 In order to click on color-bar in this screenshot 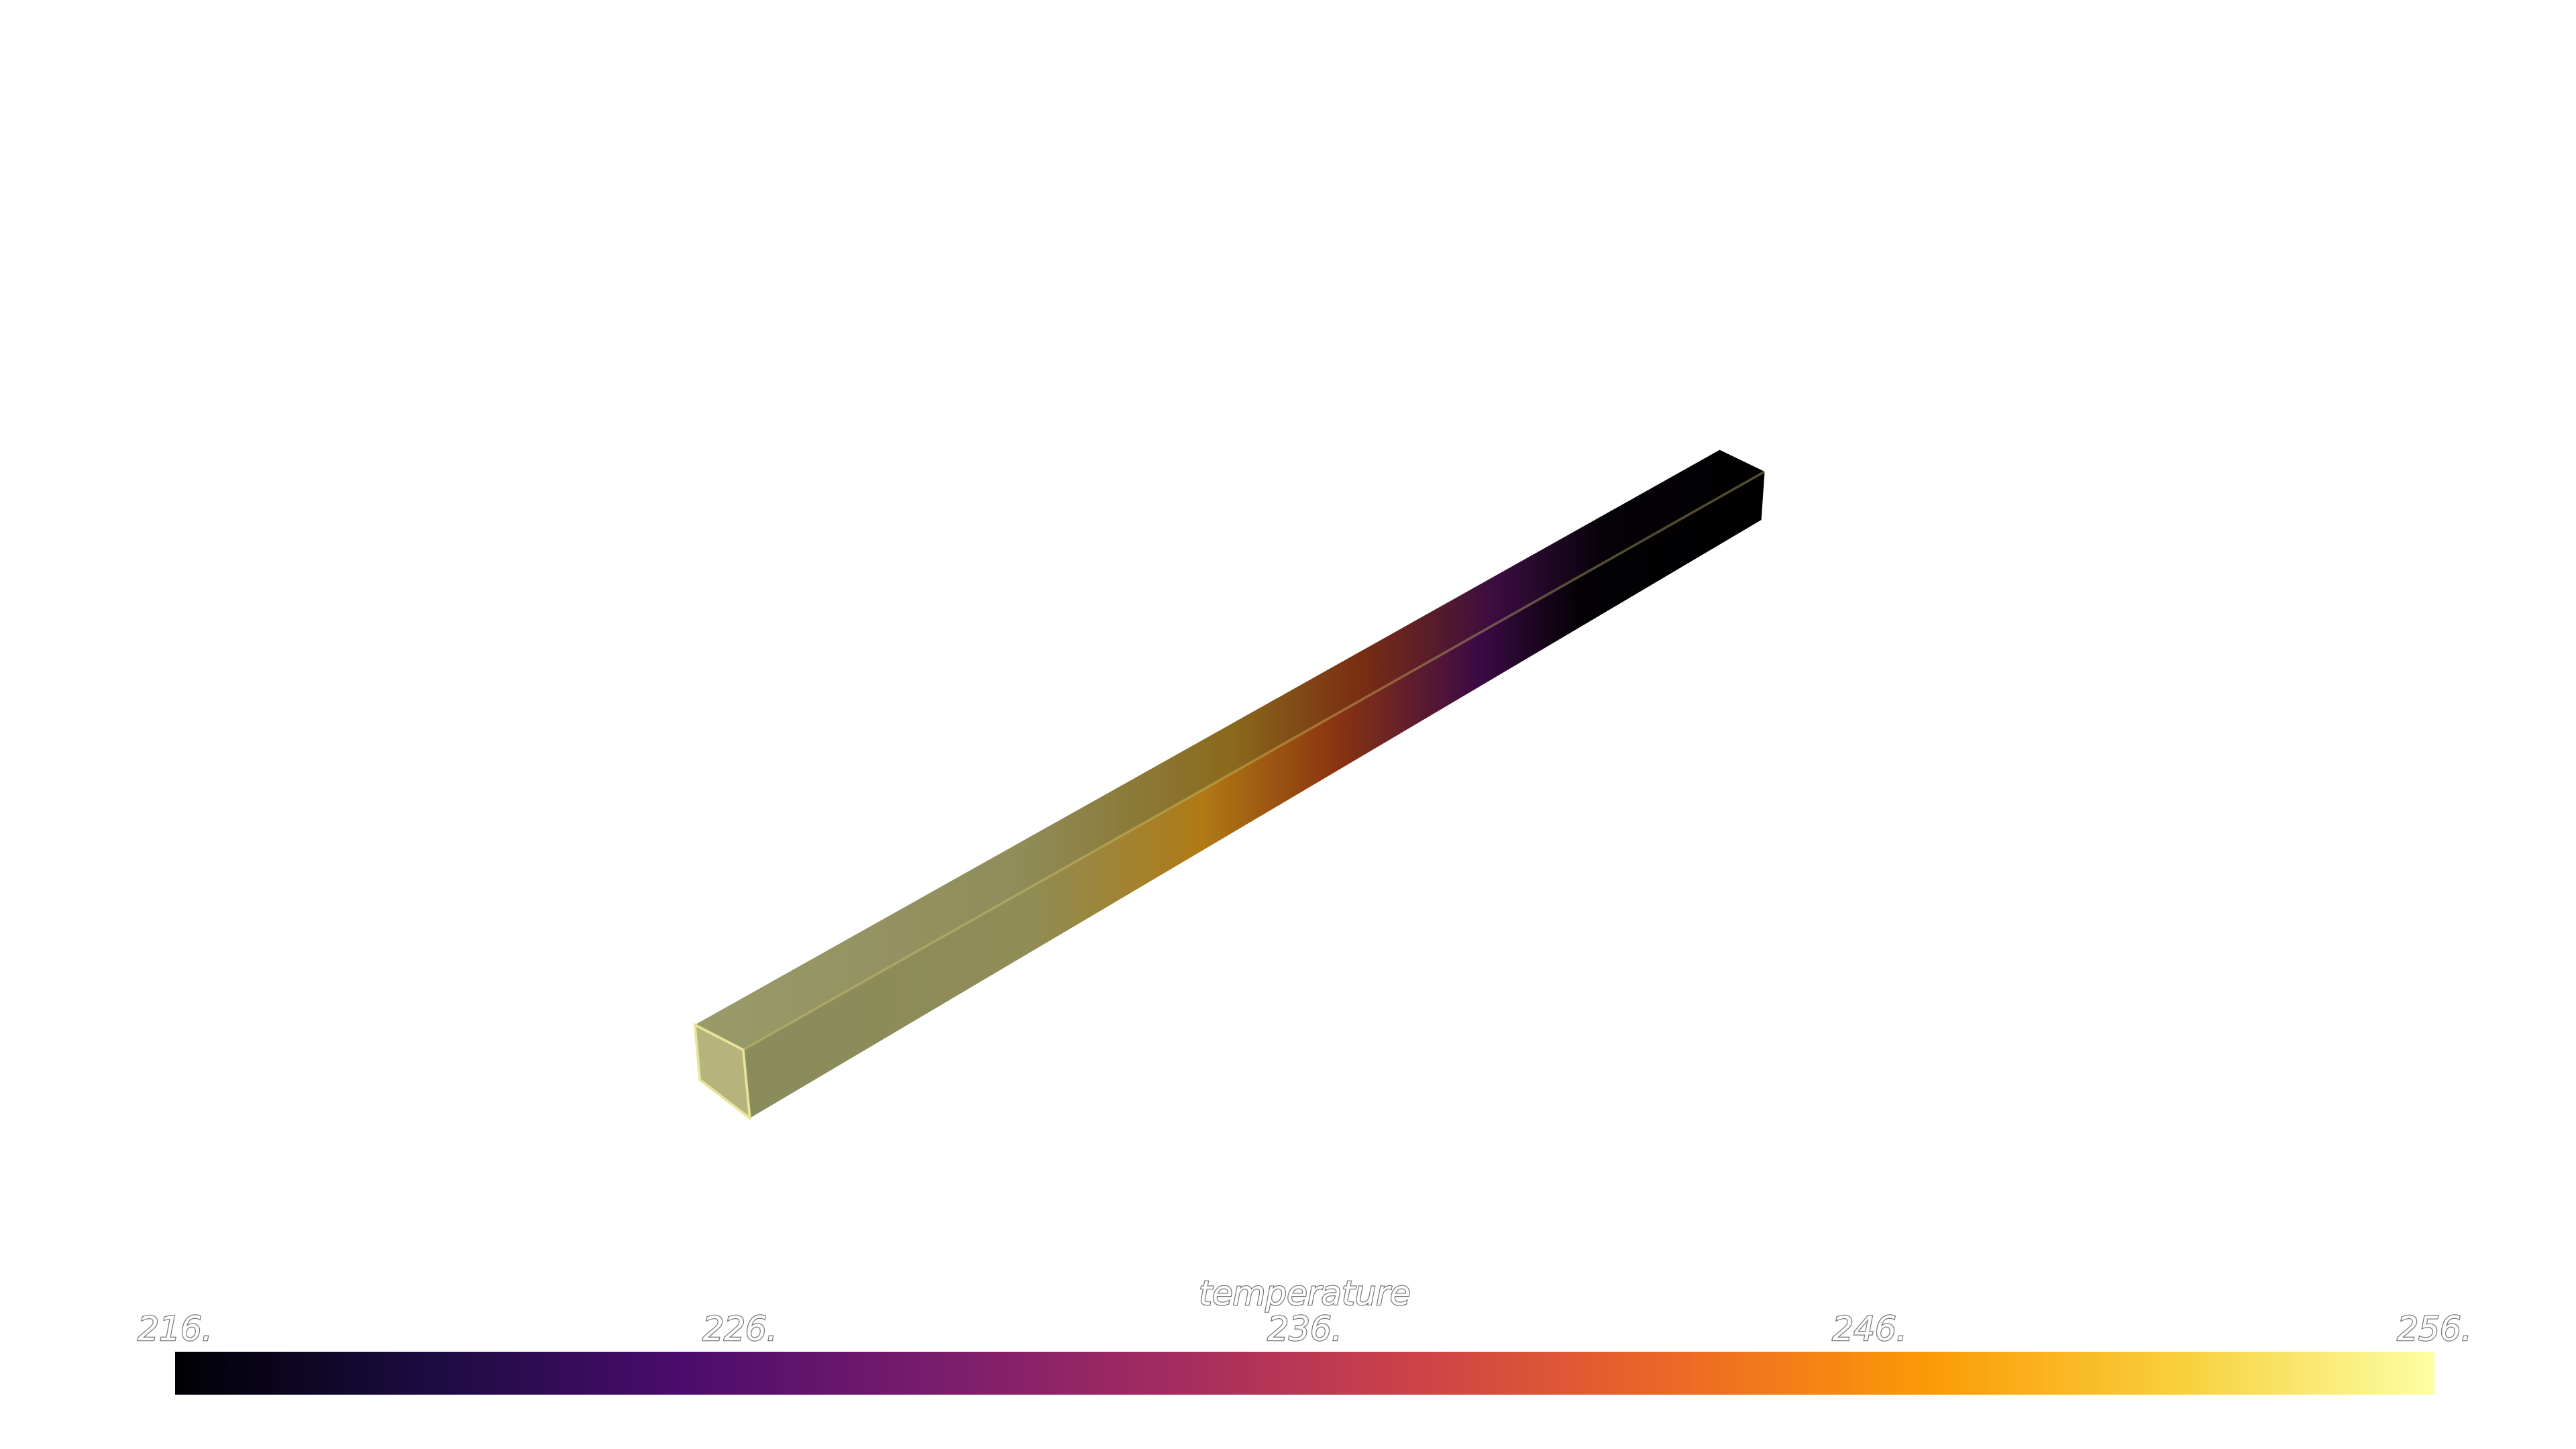, I will do `click(1304, 1373)`.